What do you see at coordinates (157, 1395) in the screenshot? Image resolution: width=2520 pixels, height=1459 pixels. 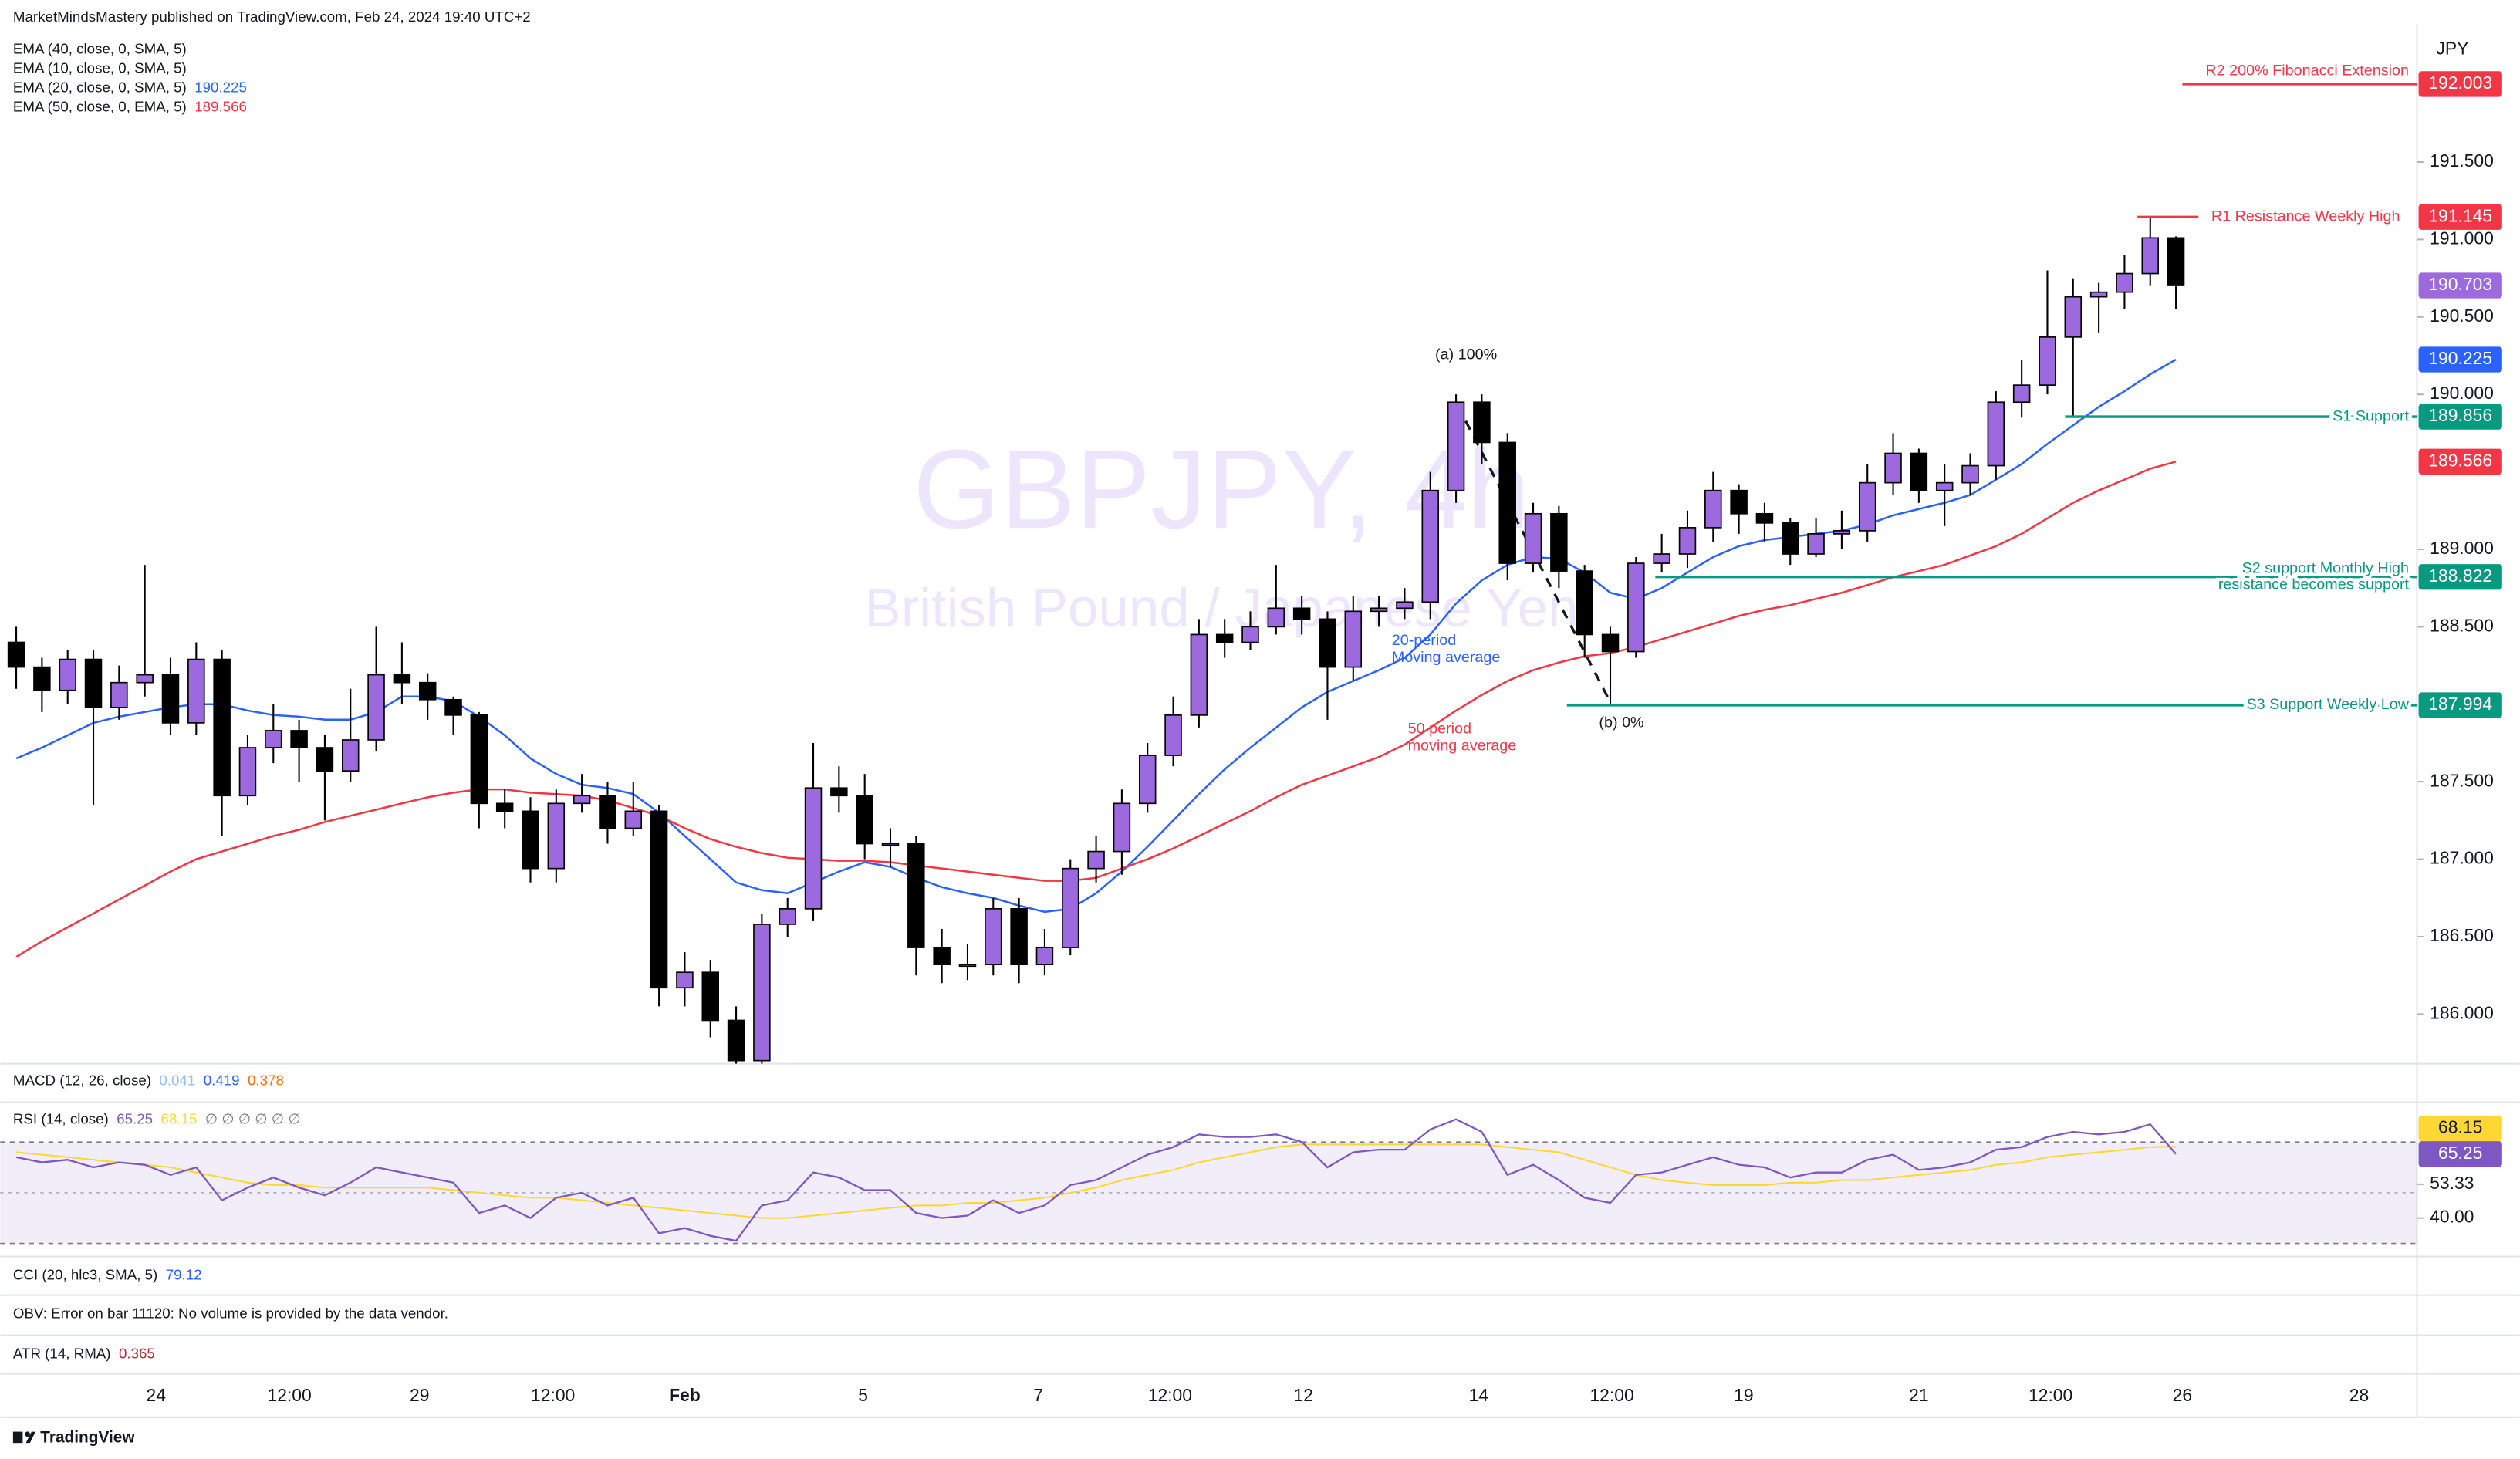 I see `x-tick-label: 24` at bounding box center [157, 1395].